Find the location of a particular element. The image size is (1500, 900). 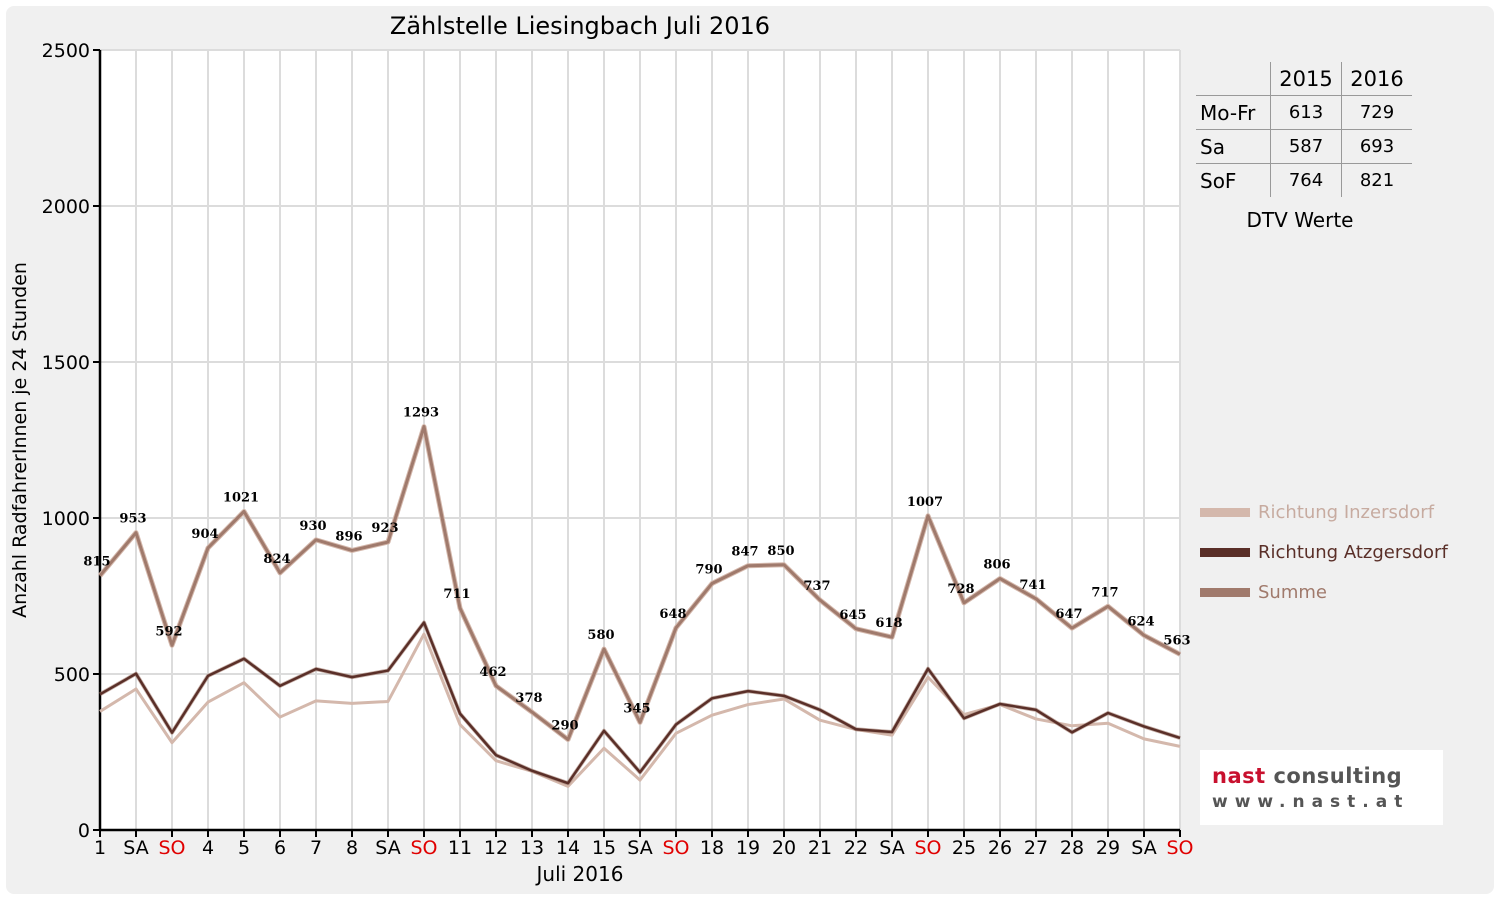

data-label: 1293 is located at coordinates (421, 413).